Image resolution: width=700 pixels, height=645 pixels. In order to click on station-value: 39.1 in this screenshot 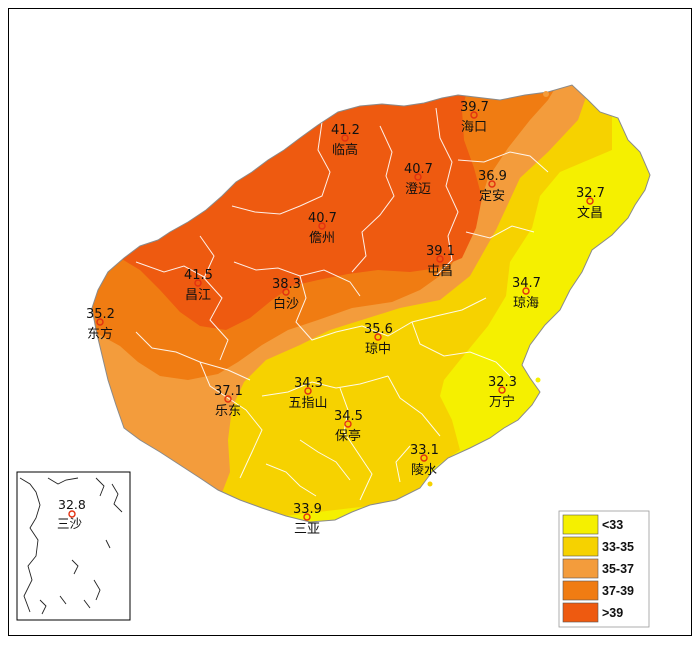, I will do `click(440, 251)`.